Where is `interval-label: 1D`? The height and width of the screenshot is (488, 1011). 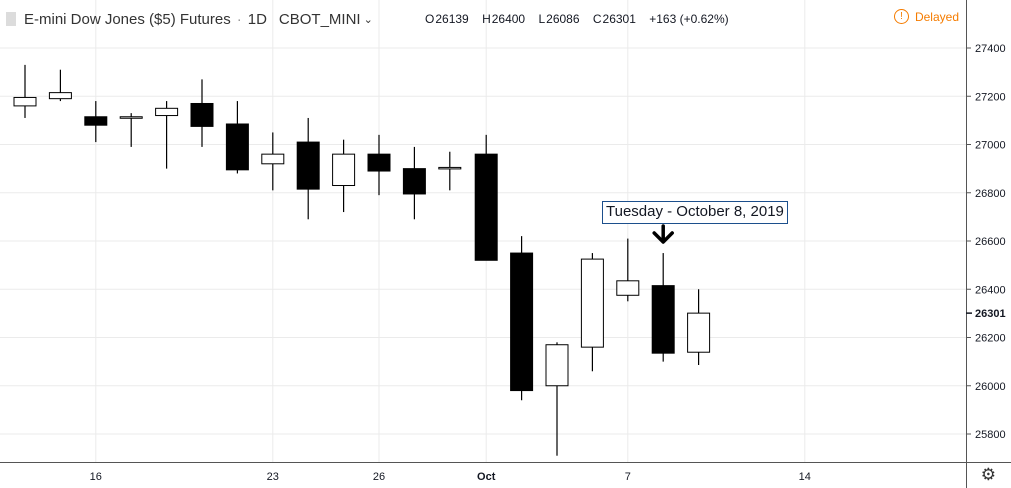 interval-label: 1D is located at coordinates (257, 19).